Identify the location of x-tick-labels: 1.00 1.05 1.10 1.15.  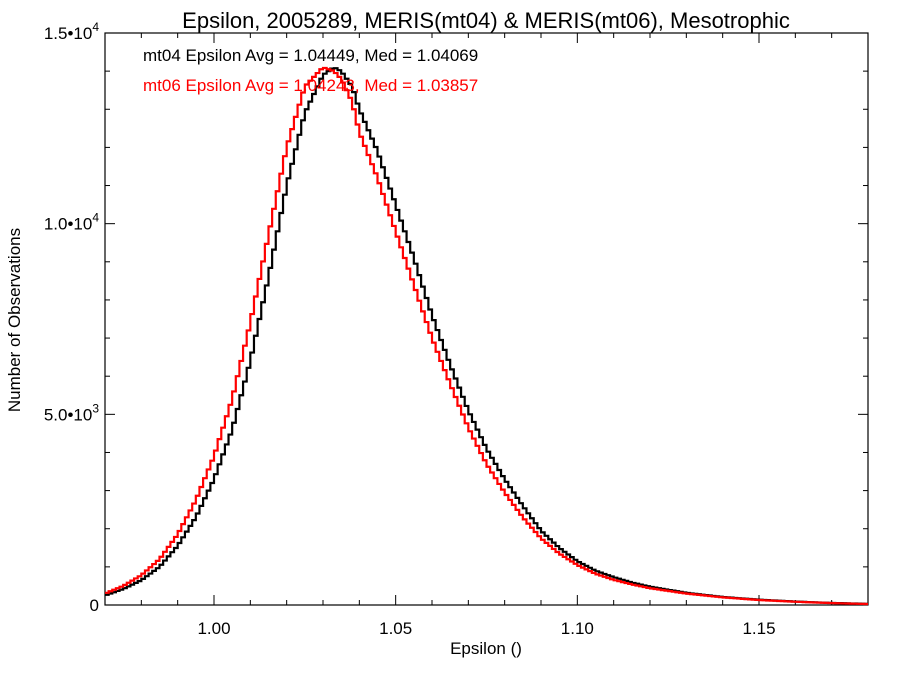
(486, 628).